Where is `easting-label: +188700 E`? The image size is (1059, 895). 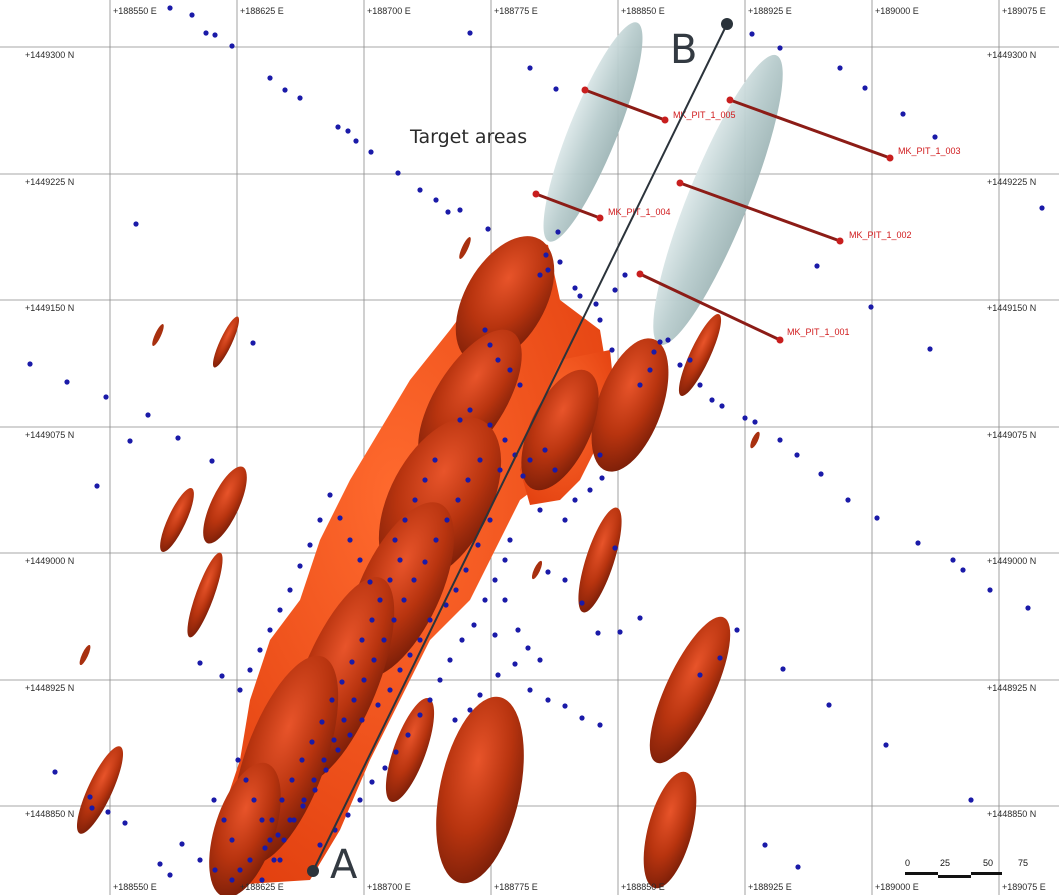
easting-label: +188700 E is located at coordinates (389, 887).